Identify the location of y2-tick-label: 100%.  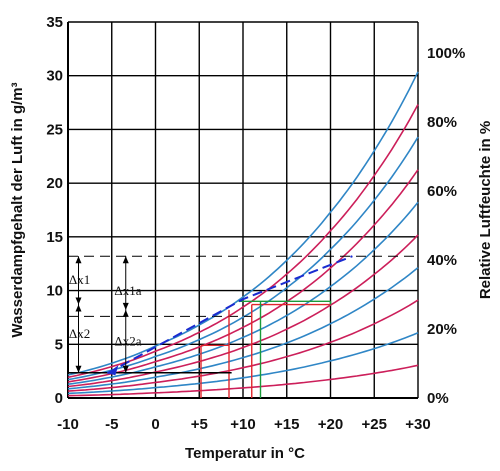
(446, 53).